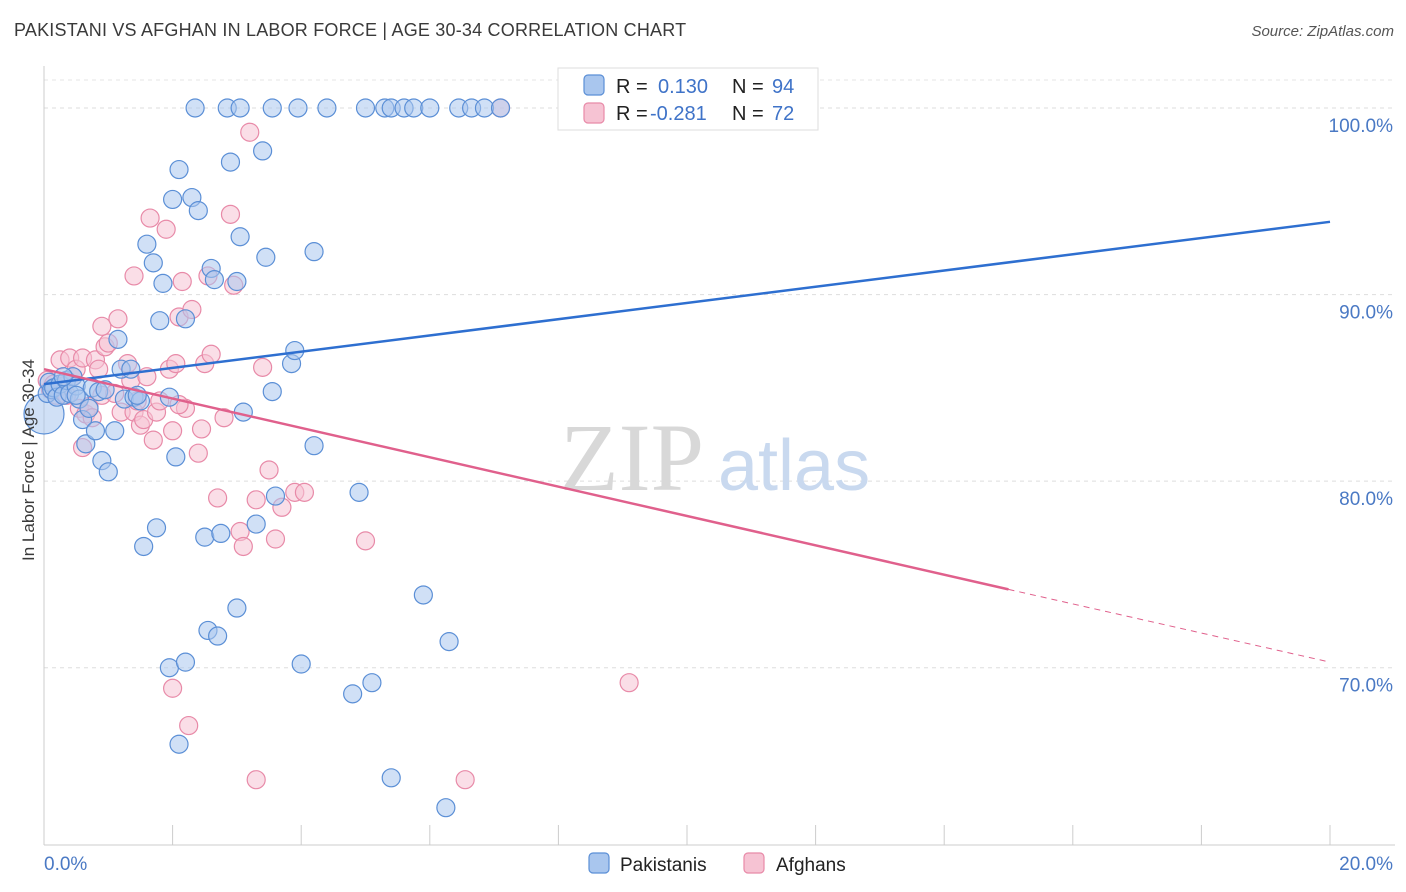 The image size is (1406, 892). Describe the element at coordinates (783, 87) in the screenshot. I see `legend-n-value-1: 94` at that location.